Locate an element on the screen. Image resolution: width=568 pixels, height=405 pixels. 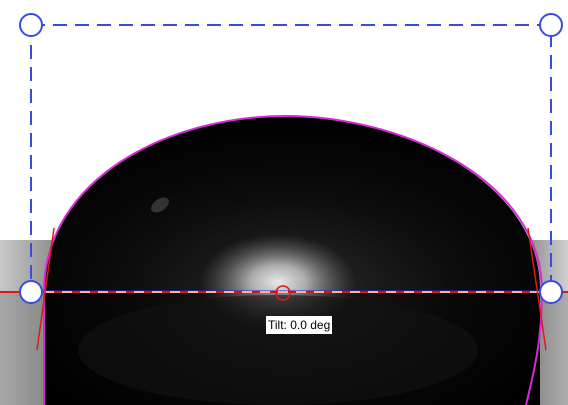
baseline-handle-left is located at coordinates (31, 292).